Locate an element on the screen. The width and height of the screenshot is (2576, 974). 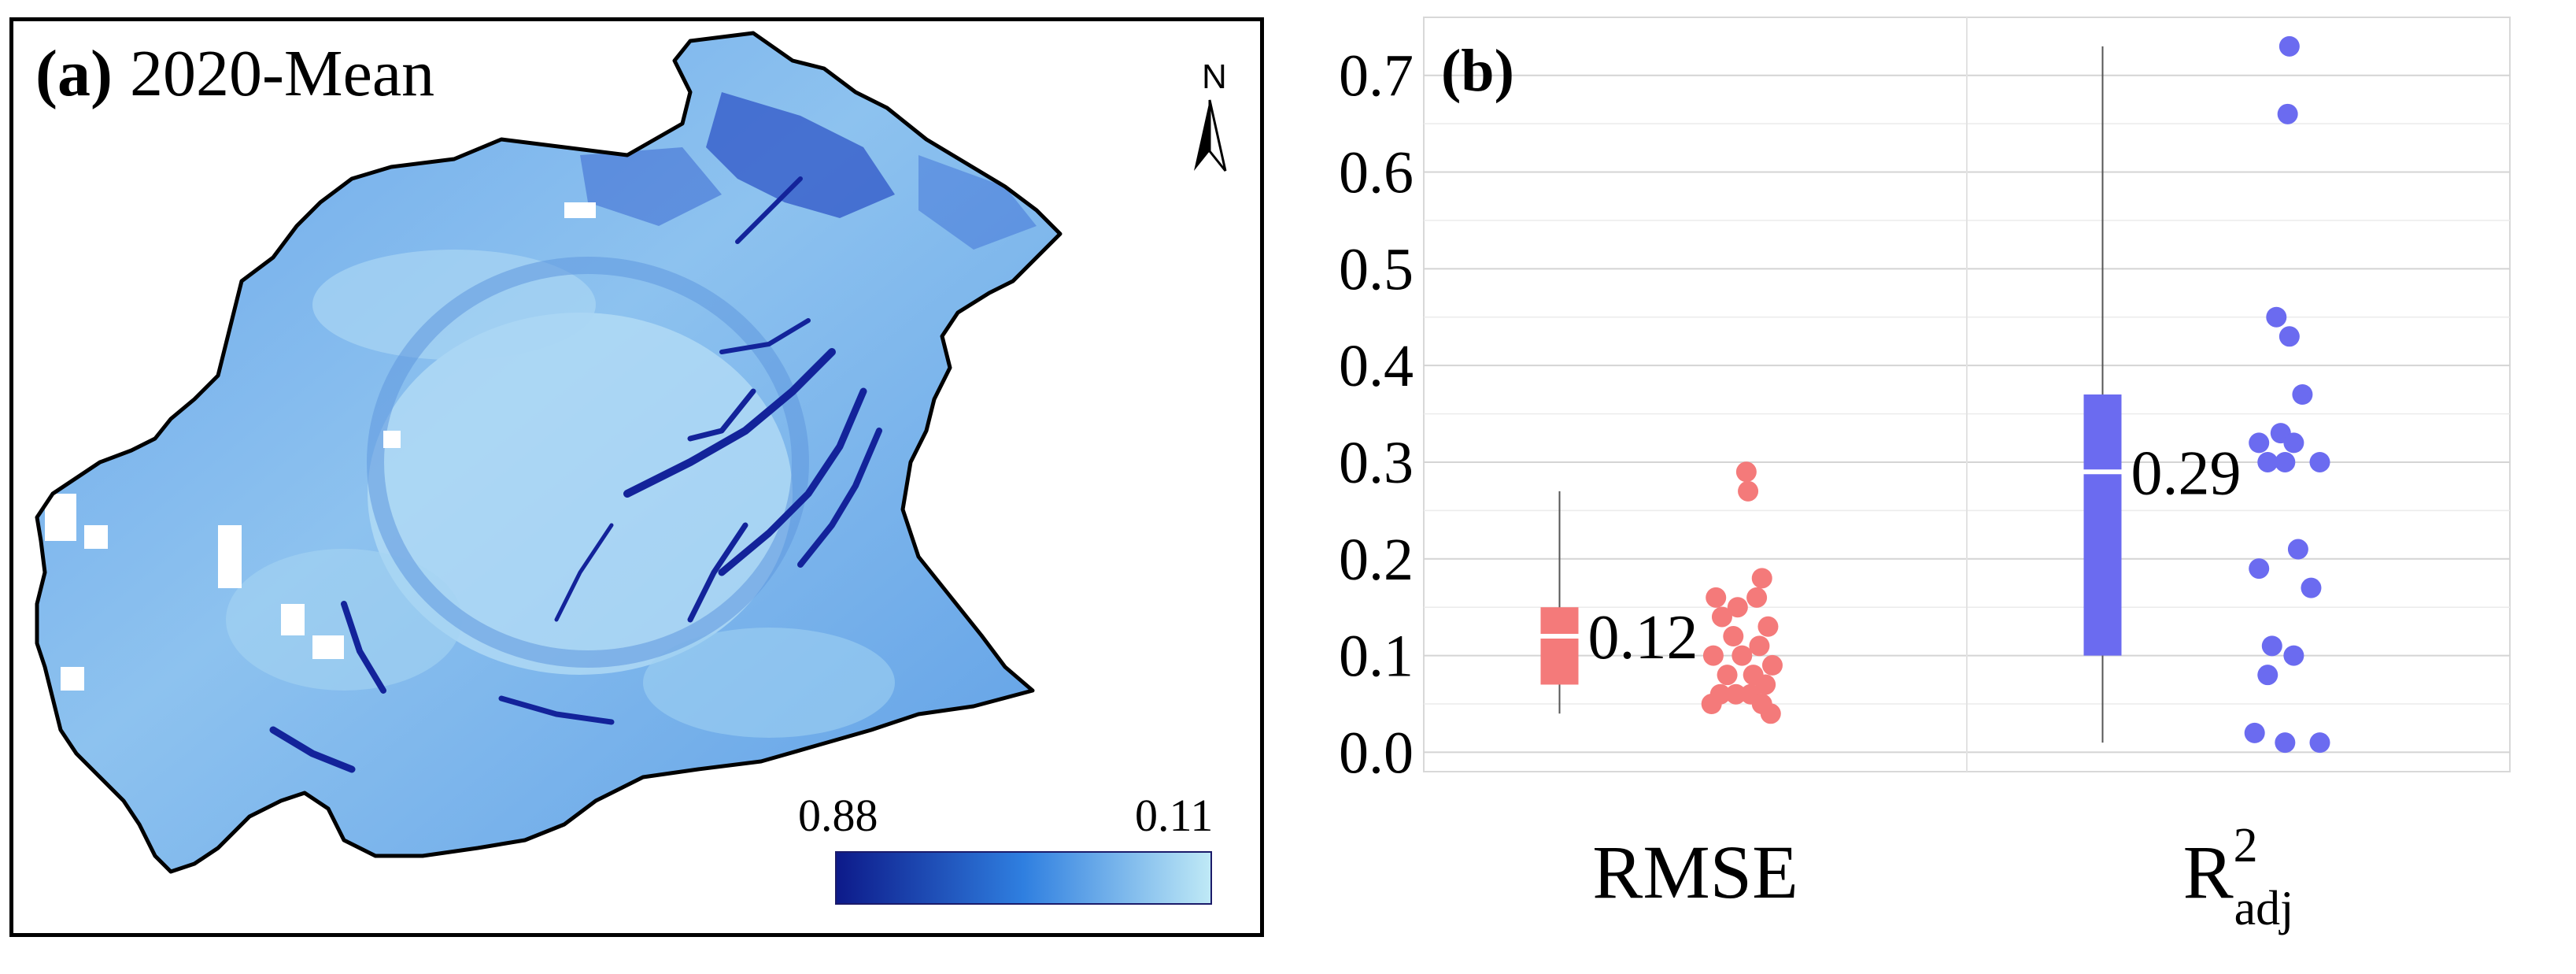
y-tick-label: 0.3 is located at coordinates (1376, 463).